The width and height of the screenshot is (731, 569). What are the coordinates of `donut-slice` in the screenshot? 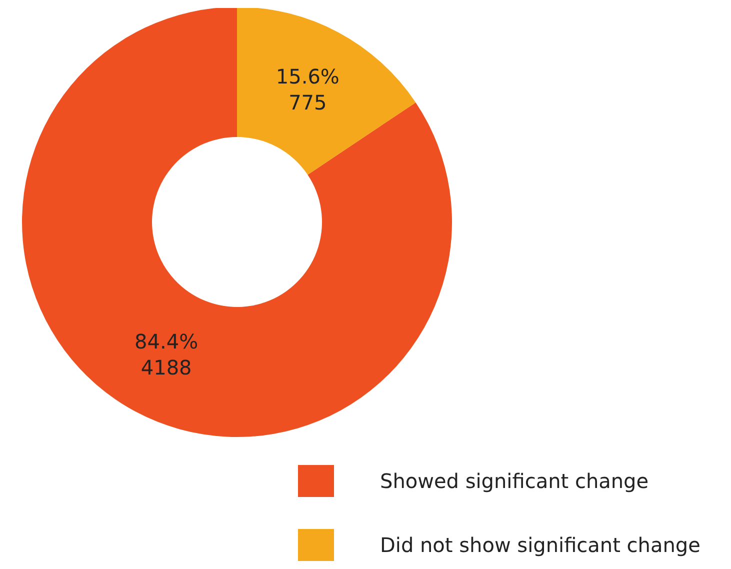 It's located at (326, 91).